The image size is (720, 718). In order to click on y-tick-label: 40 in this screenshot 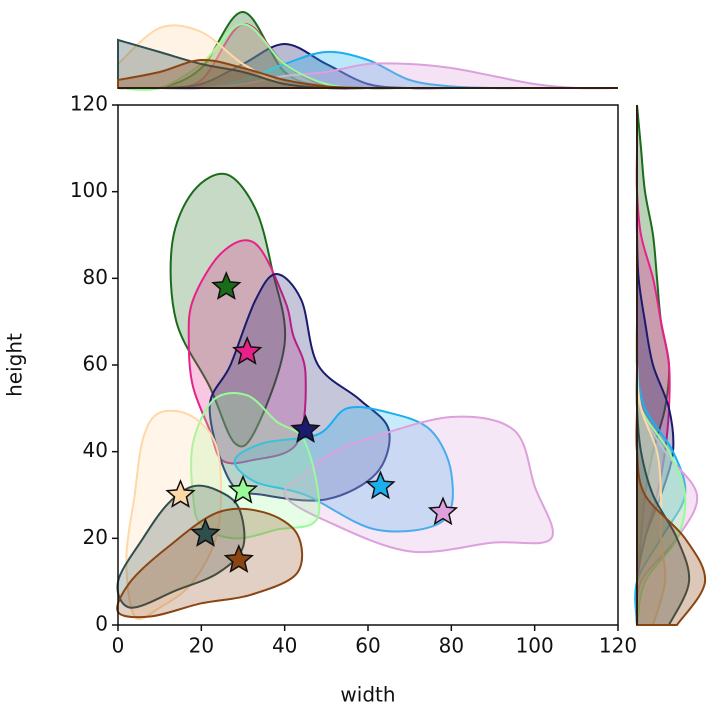, I will do `click(95, 450)`.